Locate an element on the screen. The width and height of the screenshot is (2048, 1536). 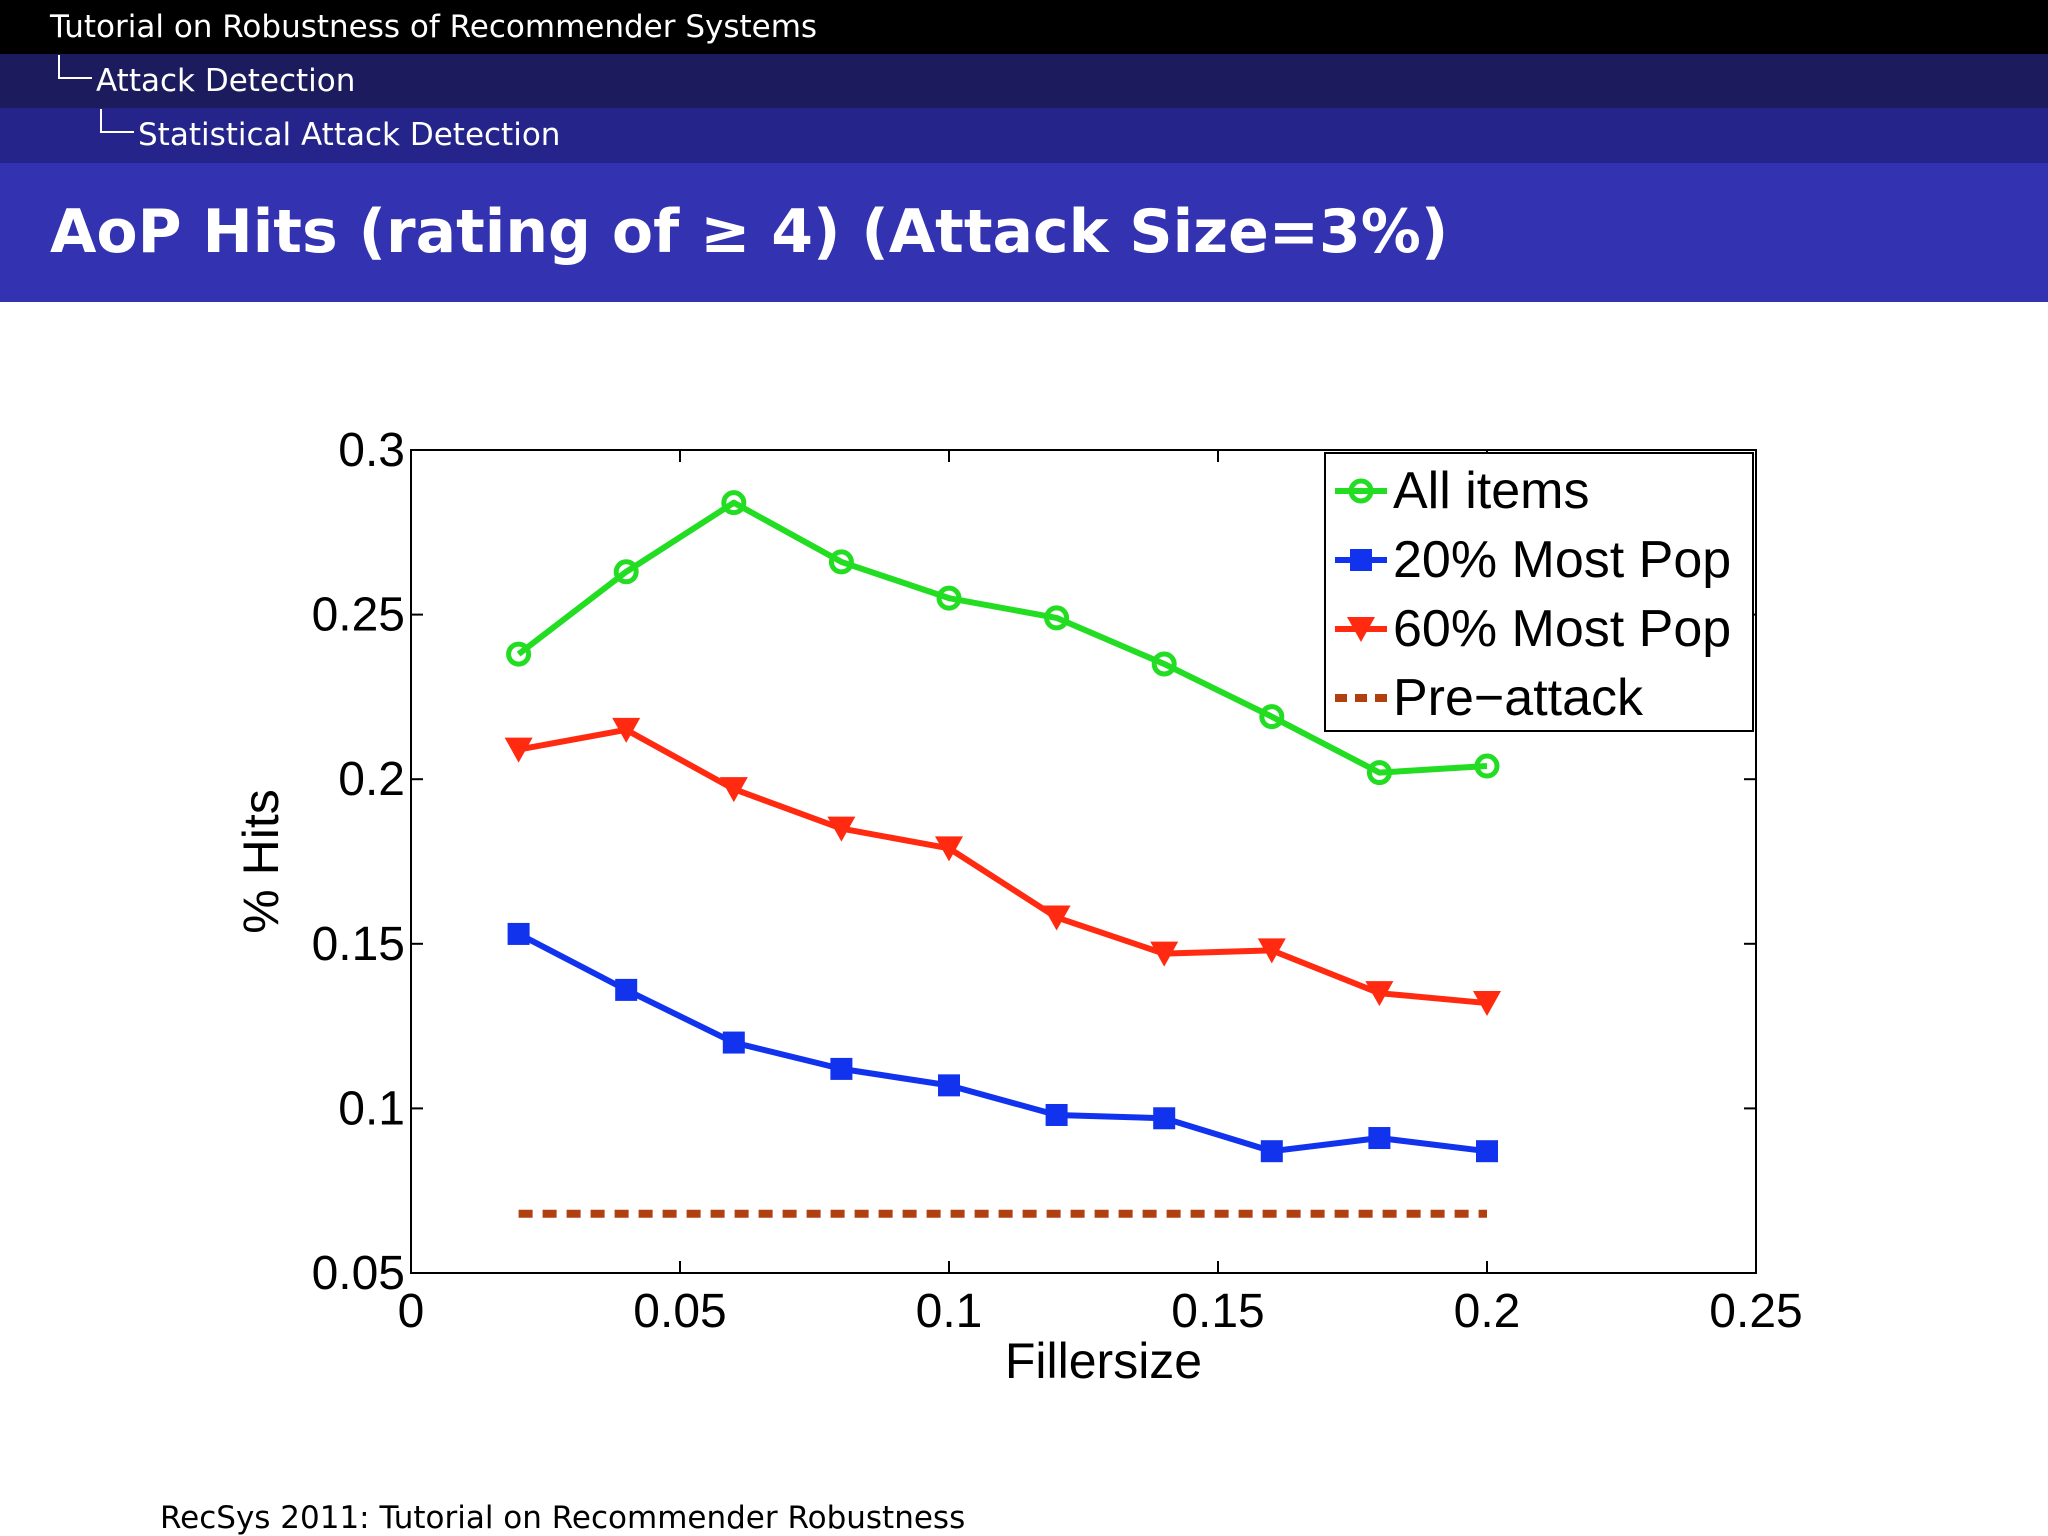
x-tick-label: 0.25 is located at coordinates (1755, 1311).